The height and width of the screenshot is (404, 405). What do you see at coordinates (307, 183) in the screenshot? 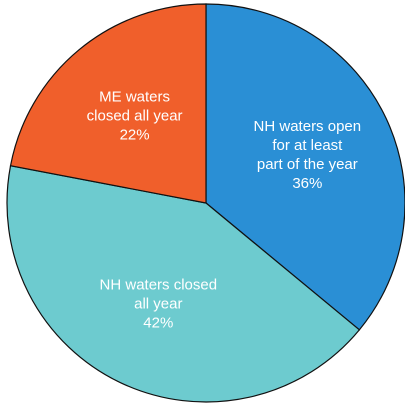
I see `value-label: 36%` at bounding box center [307, 183].